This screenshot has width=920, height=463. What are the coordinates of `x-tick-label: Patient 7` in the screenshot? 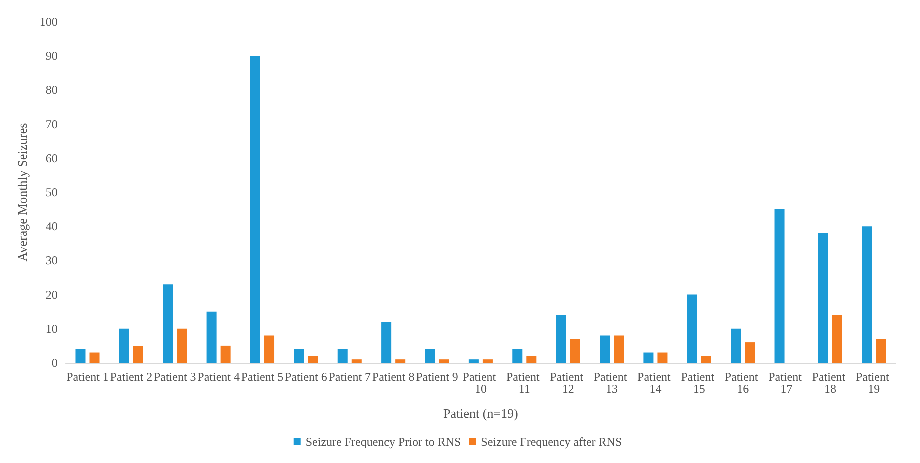 It's located at (350, 377).